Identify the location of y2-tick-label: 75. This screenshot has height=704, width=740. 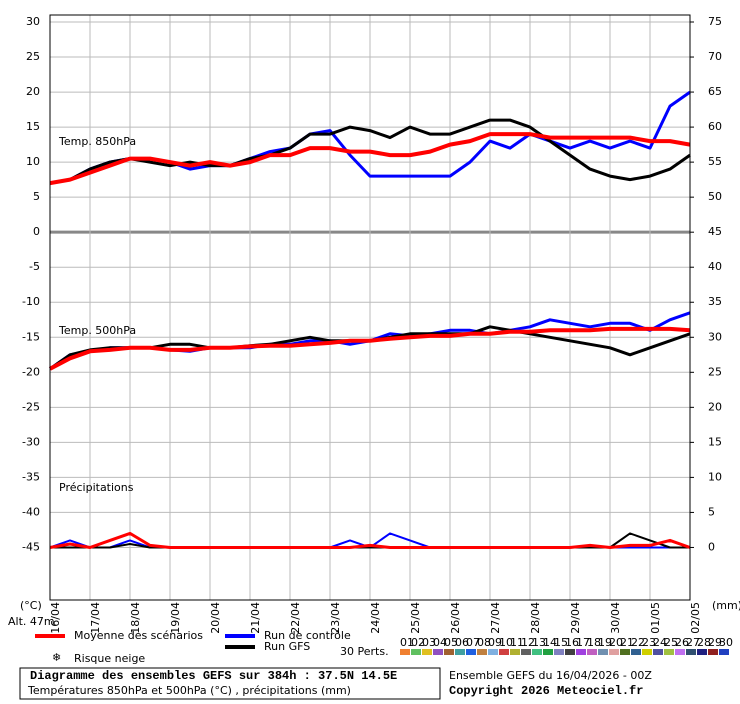
(715, 21).